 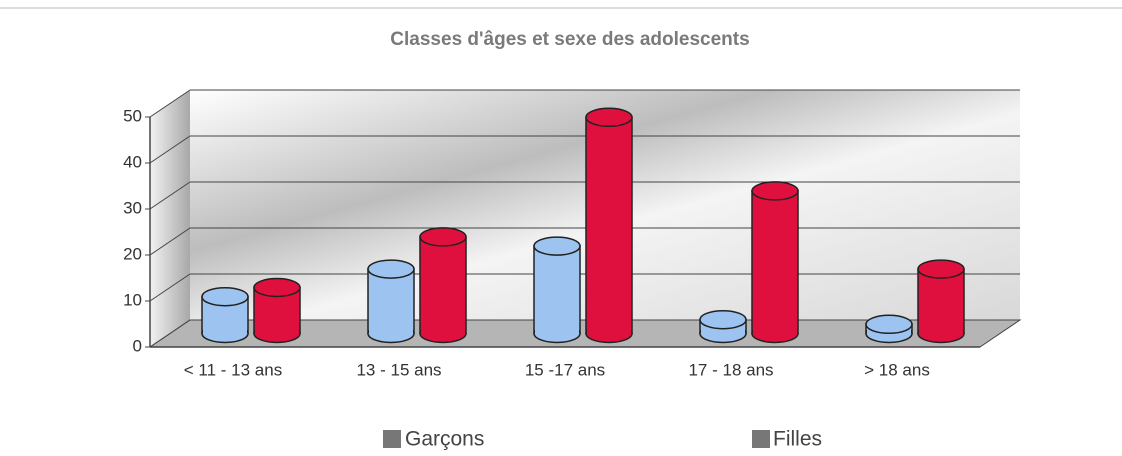 What do you see at coordinates (132, 115) in the screenshot?
I see `y-tick-label: 50` at bounding box center [132, 115].